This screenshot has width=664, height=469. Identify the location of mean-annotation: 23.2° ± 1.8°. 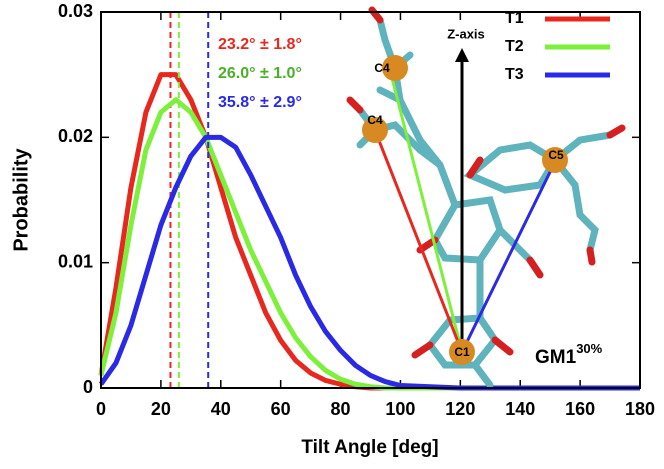
(260, 44).